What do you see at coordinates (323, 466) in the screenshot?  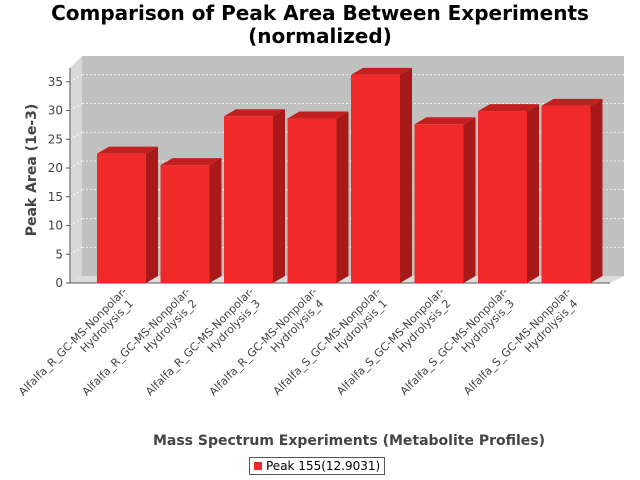 I see `legend-series-name: Peak 155(12.9031)` at bounding box center [323, 466].